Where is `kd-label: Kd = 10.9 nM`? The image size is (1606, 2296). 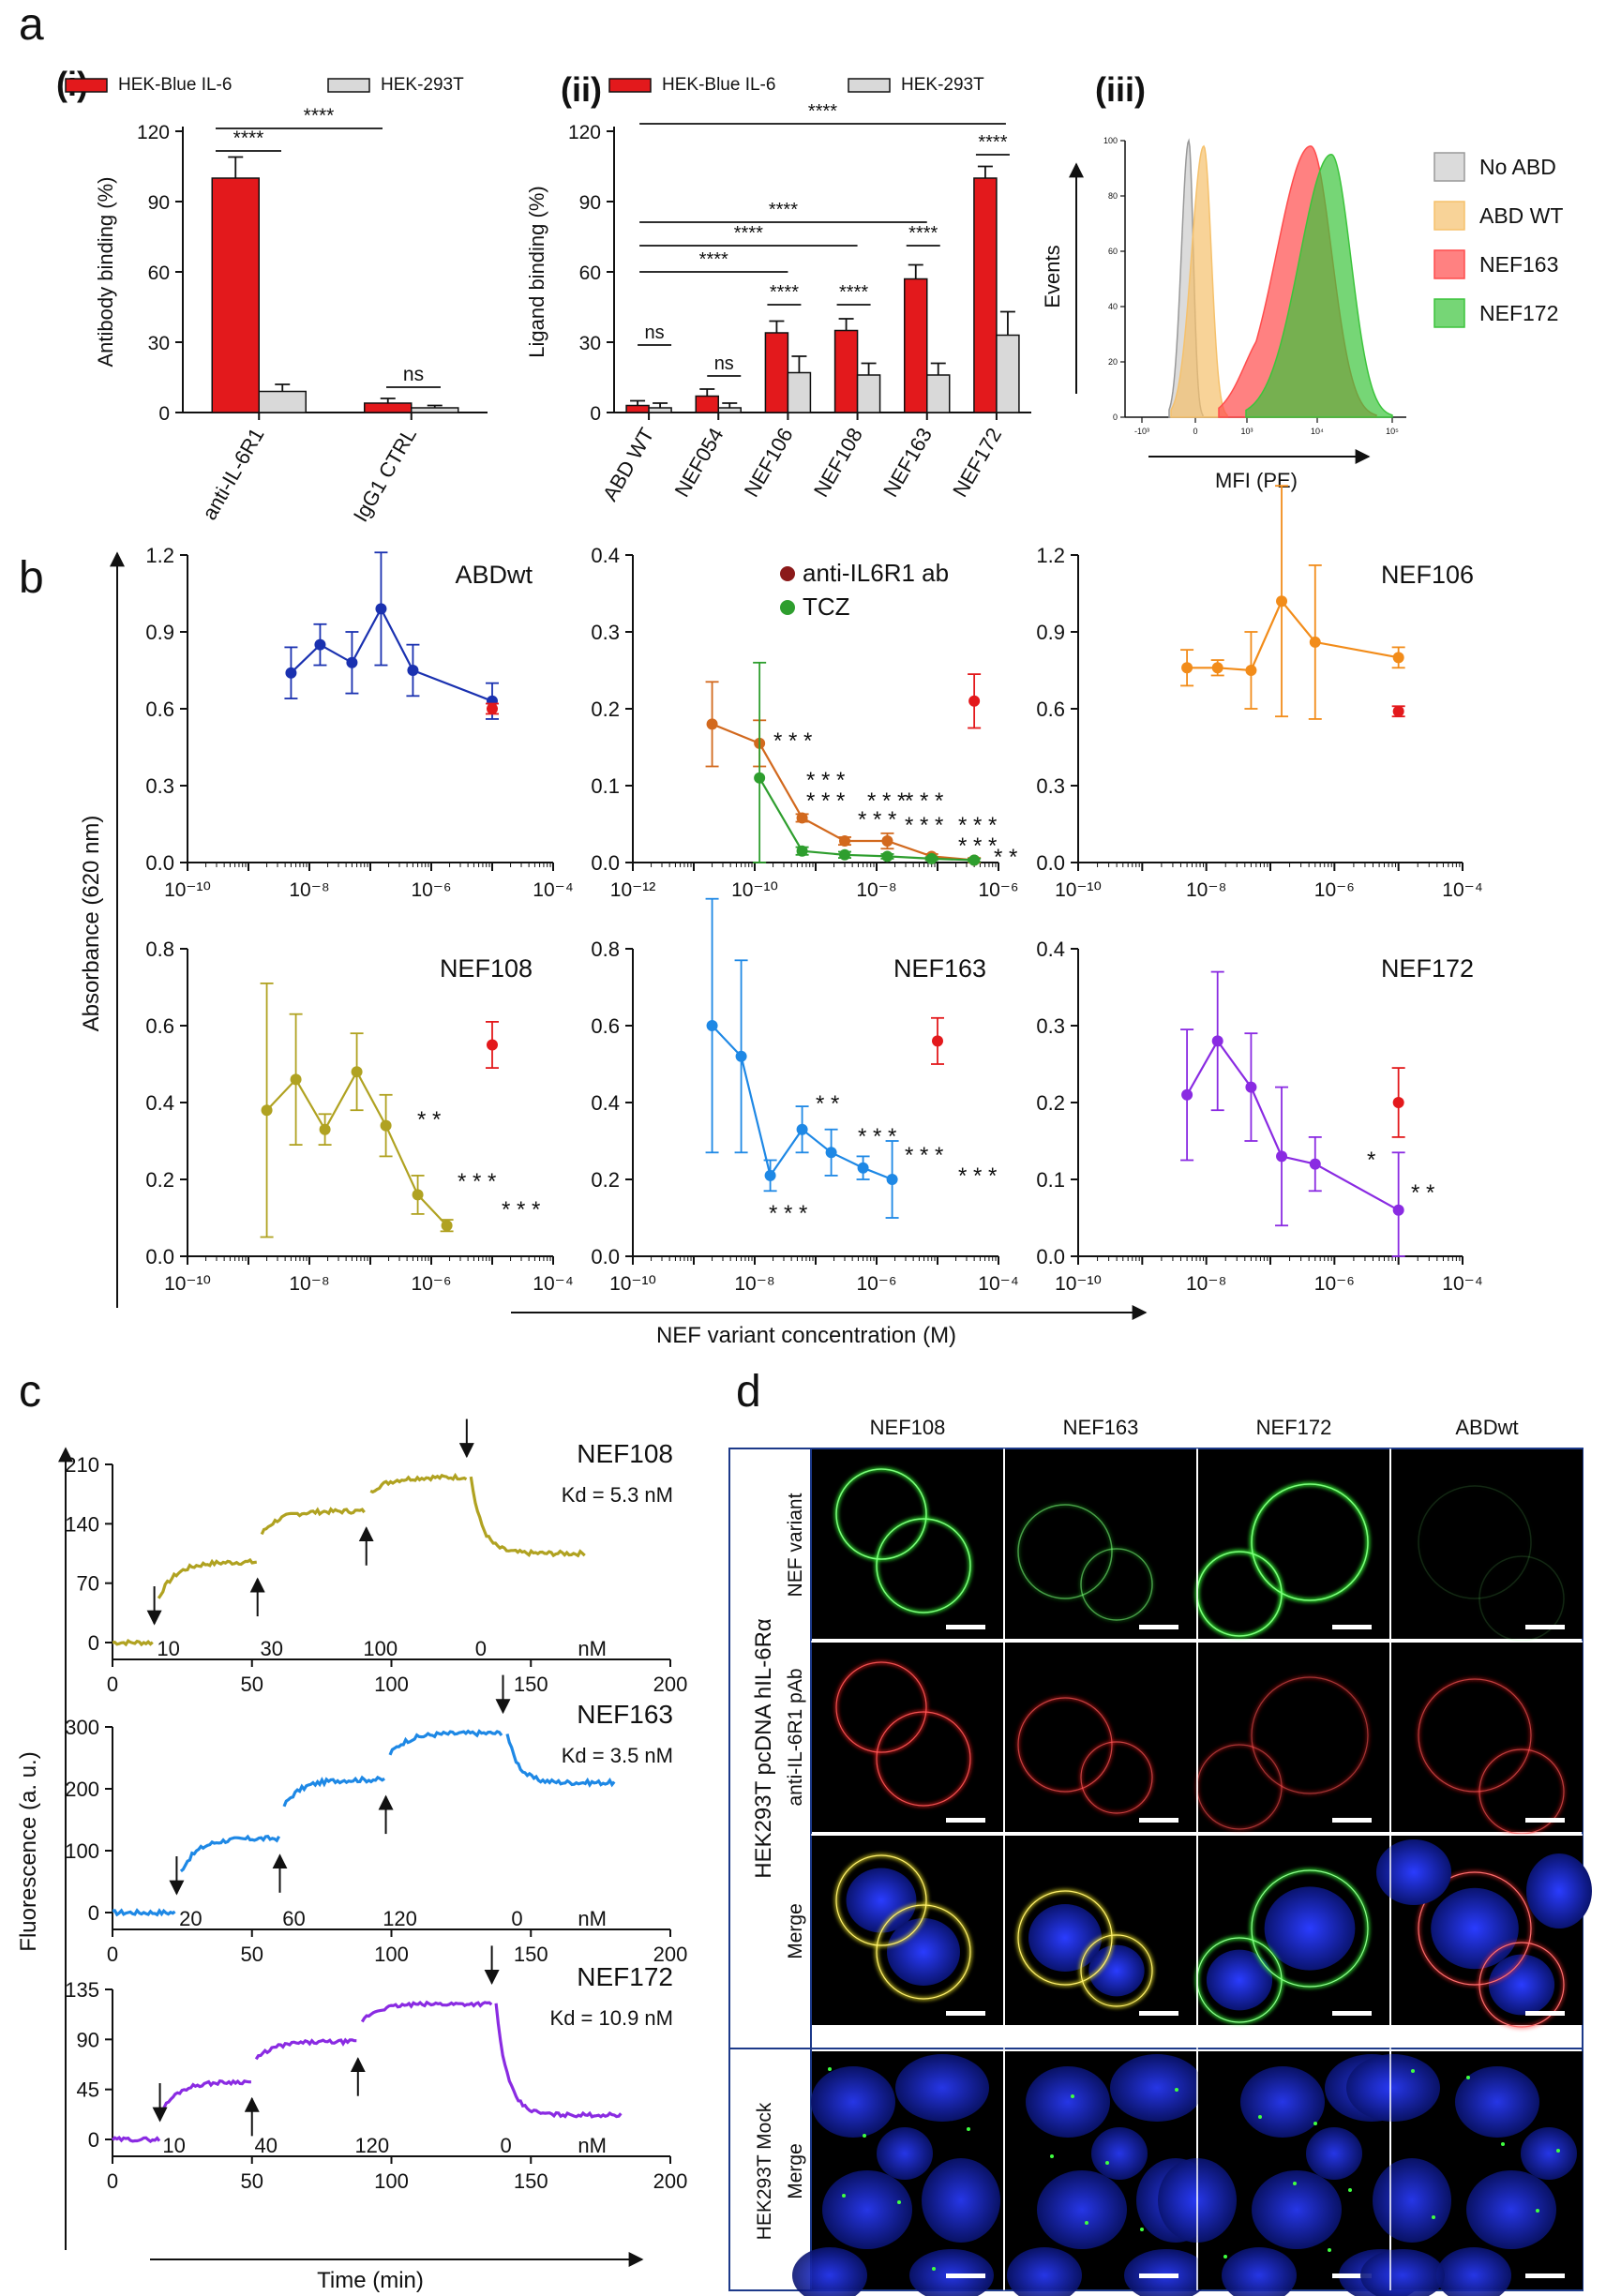
kd-label: Kd = 10.9 nM is located at coordinates (611, 2018).